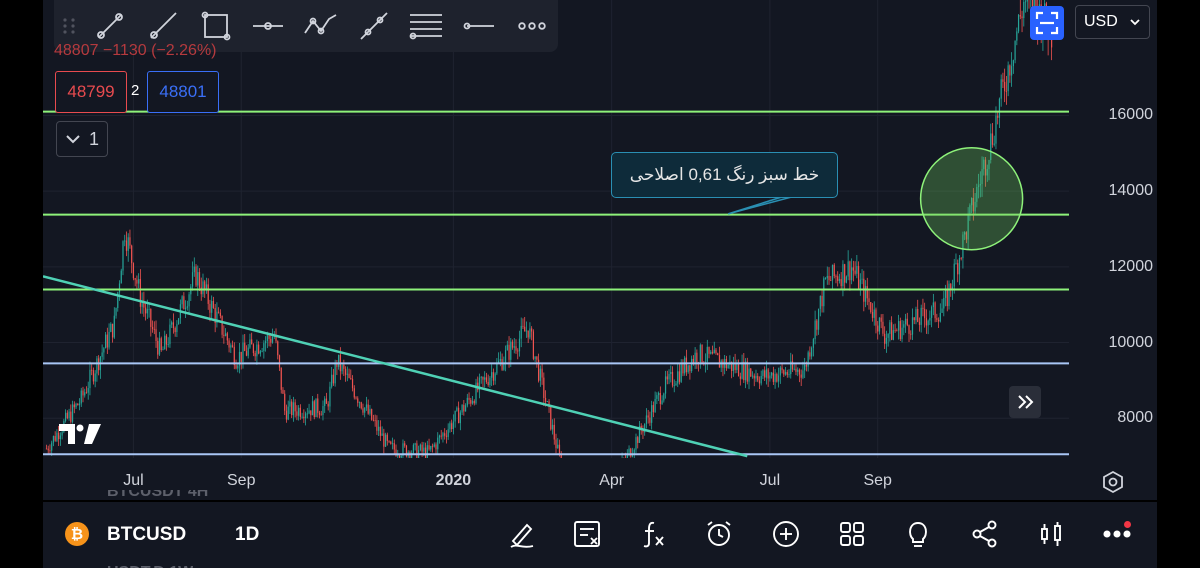 This screenshot has height=568, width=1200. What do you see at coordinates (373, 26) in the screenshot?
I see `extended-line-icon` at bounding box center [373, 26].